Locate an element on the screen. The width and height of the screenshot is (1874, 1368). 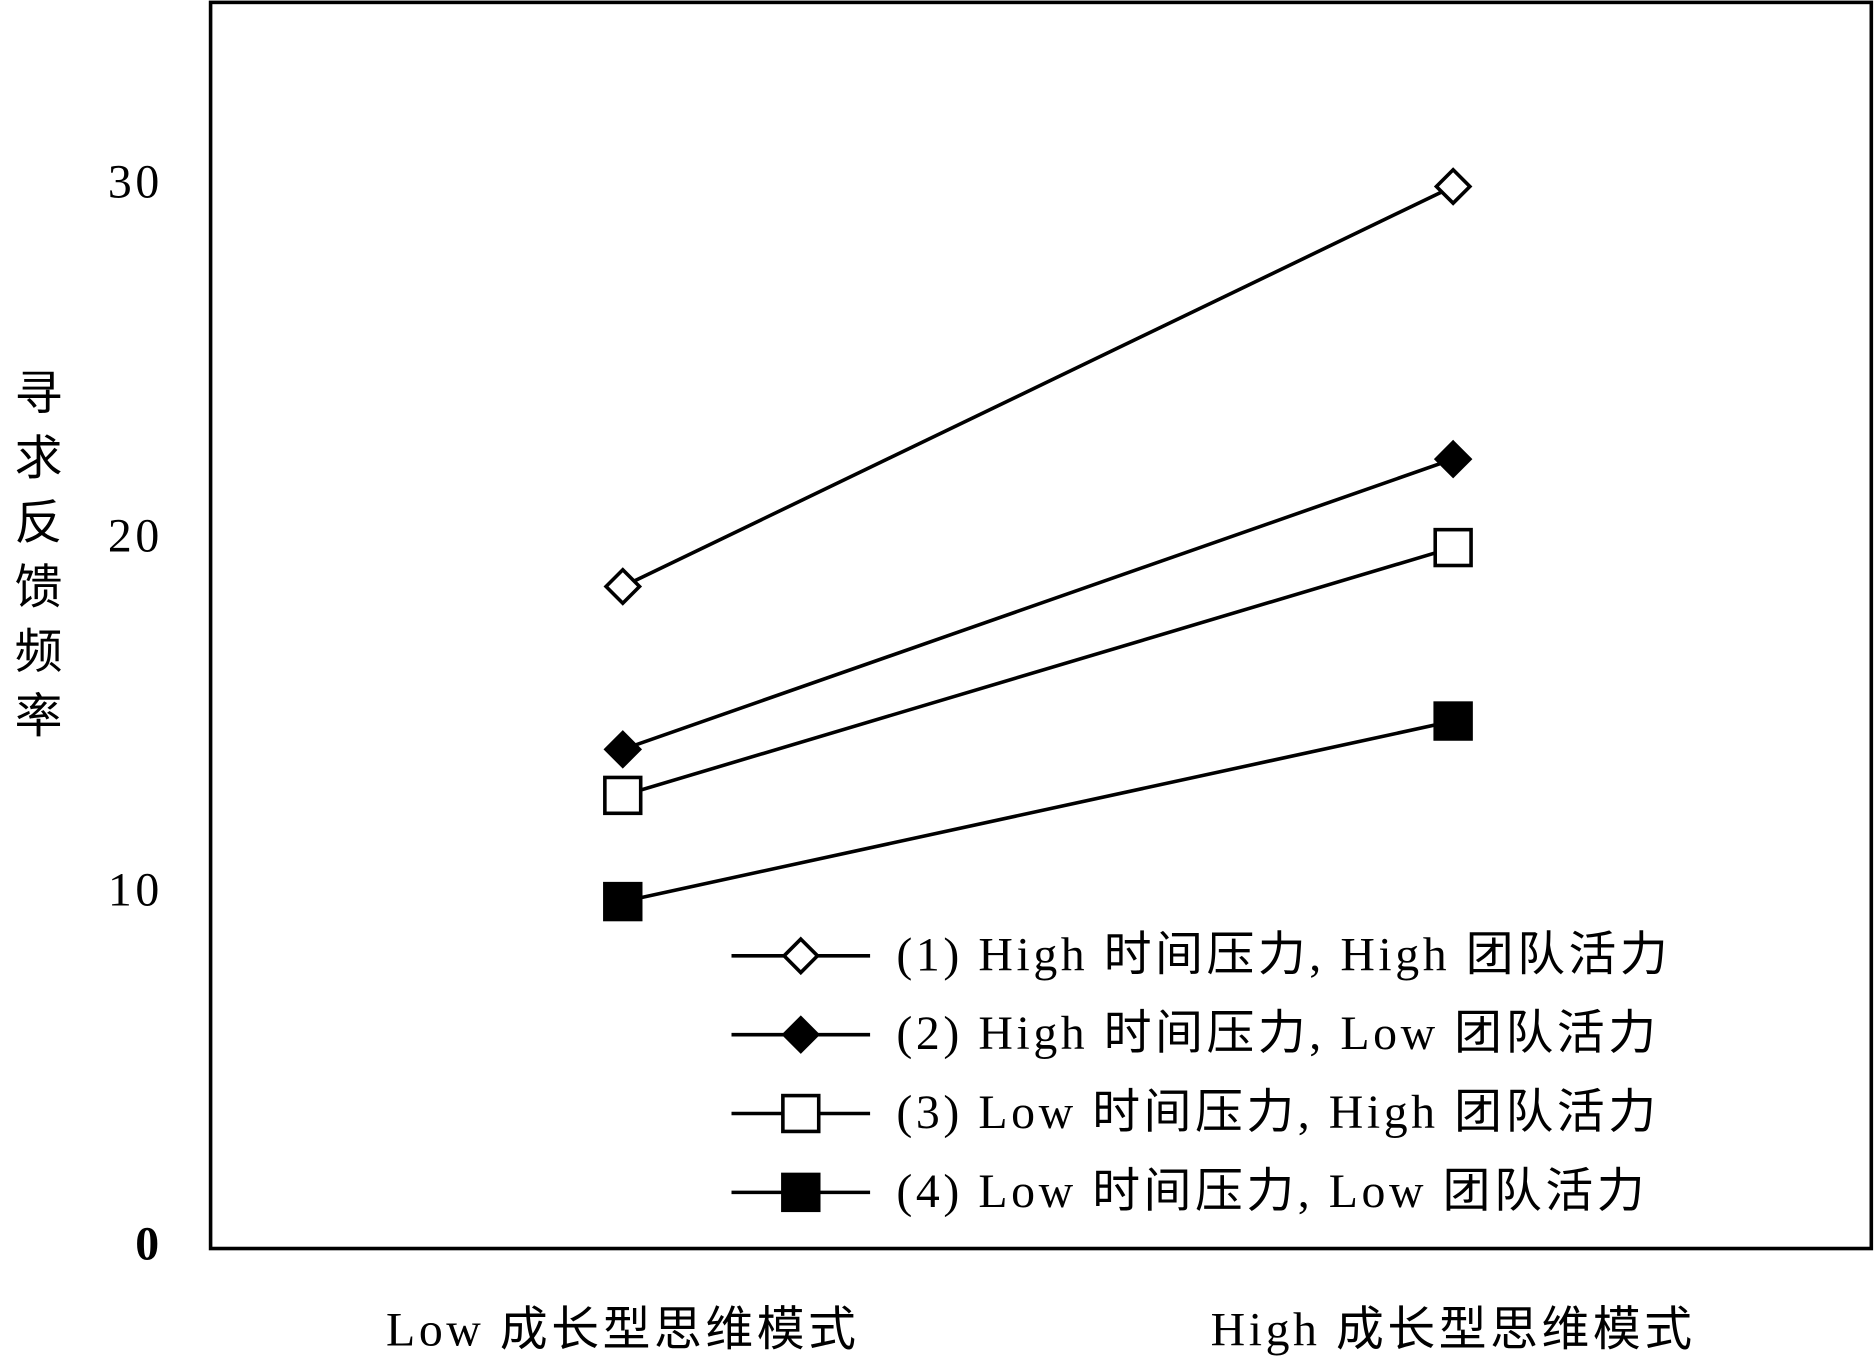
y-tick-label: 30 is located at coordinates (135, 181).